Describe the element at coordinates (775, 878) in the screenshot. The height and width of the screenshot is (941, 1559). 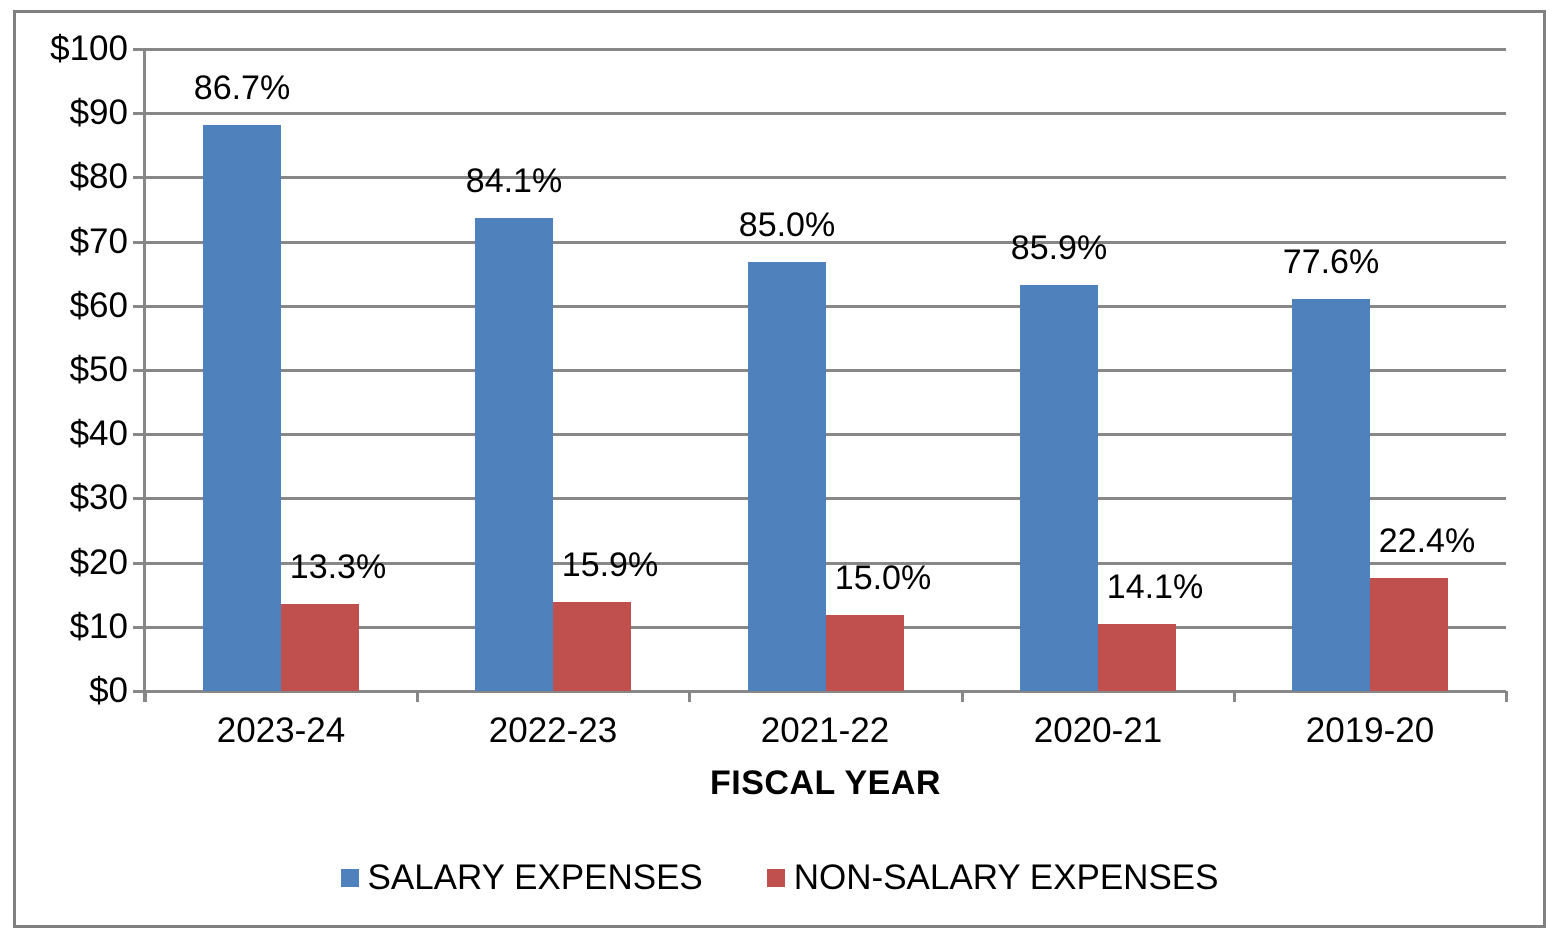
I see `legend-swatch-non-salary-expenses` at that location.